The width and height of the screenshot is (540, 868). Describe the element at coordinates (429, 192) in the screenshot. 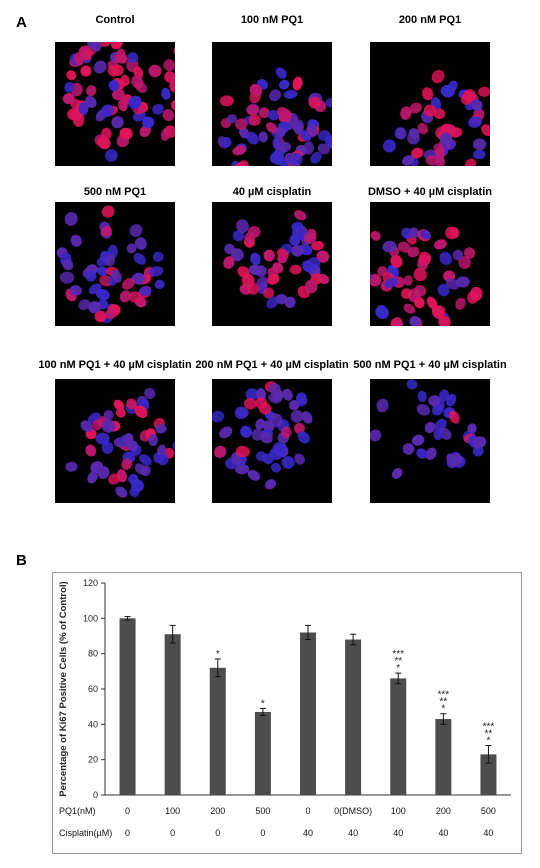

I see `micrograph-title: DMSO + 40 µM cisplatin` at that location.